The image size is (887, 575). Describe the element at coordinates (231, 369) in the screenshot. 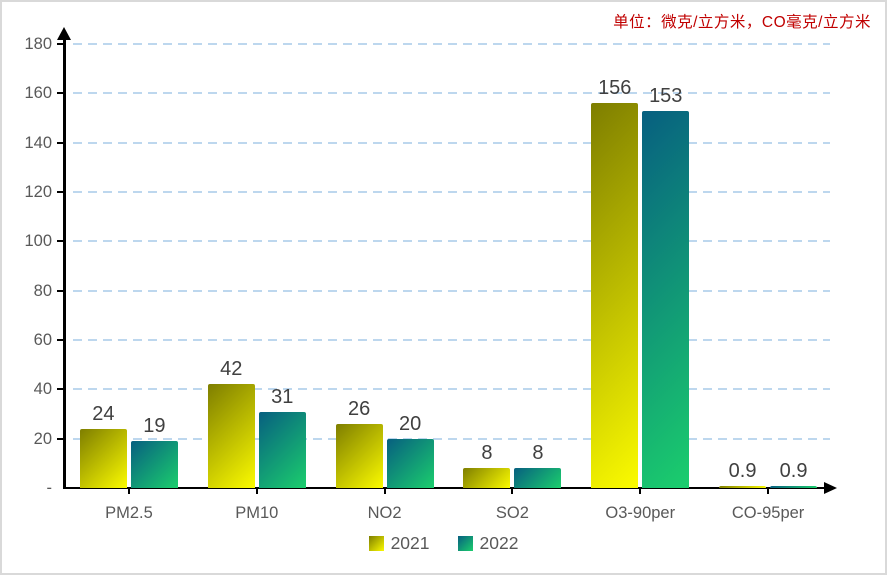

I see `value-label-2021-PM10: 42` at that location.